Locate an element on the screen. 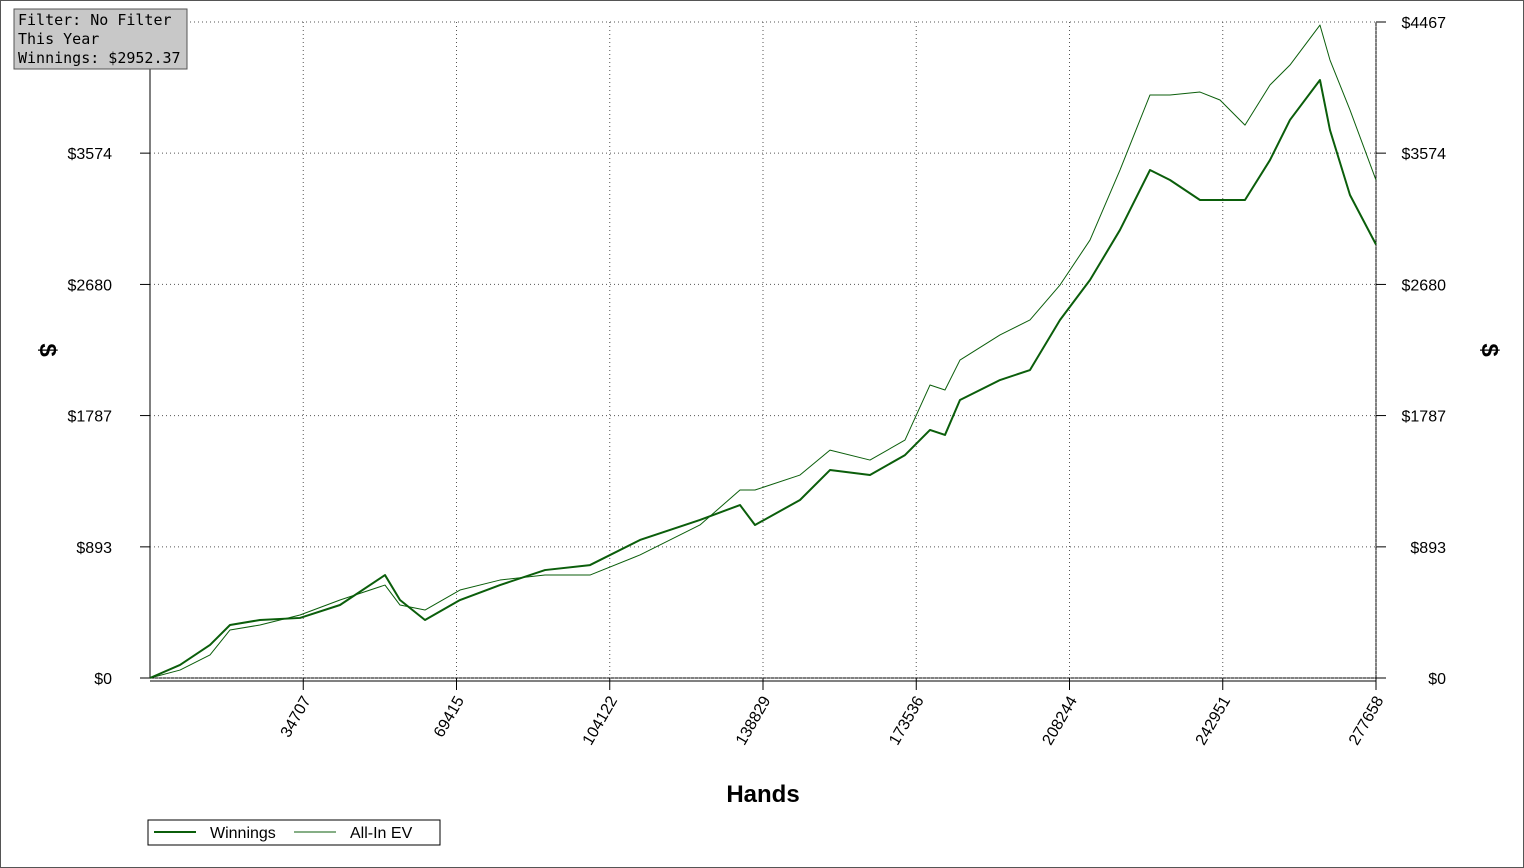 The image size is (1524, 868). info-line: Winnings: $2952.37 is located at coordinates (99, 58).